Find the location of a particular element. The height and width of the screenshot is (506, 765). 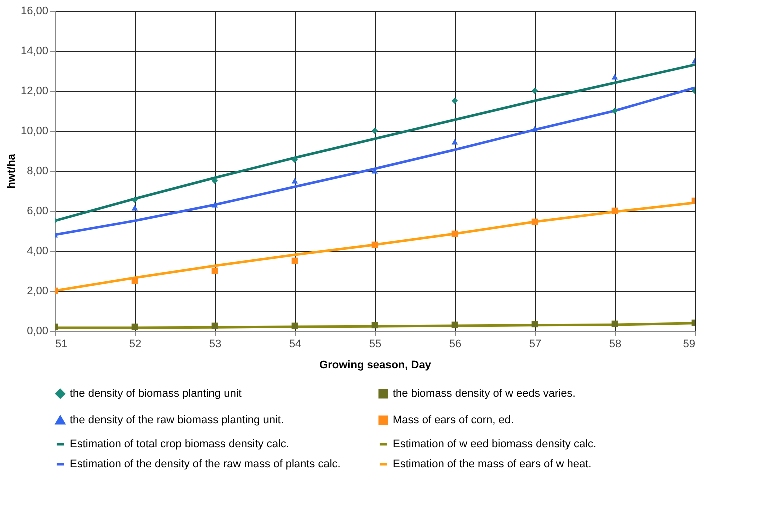

y-tick-label: 14,00 is located at coordinates (34, 52).